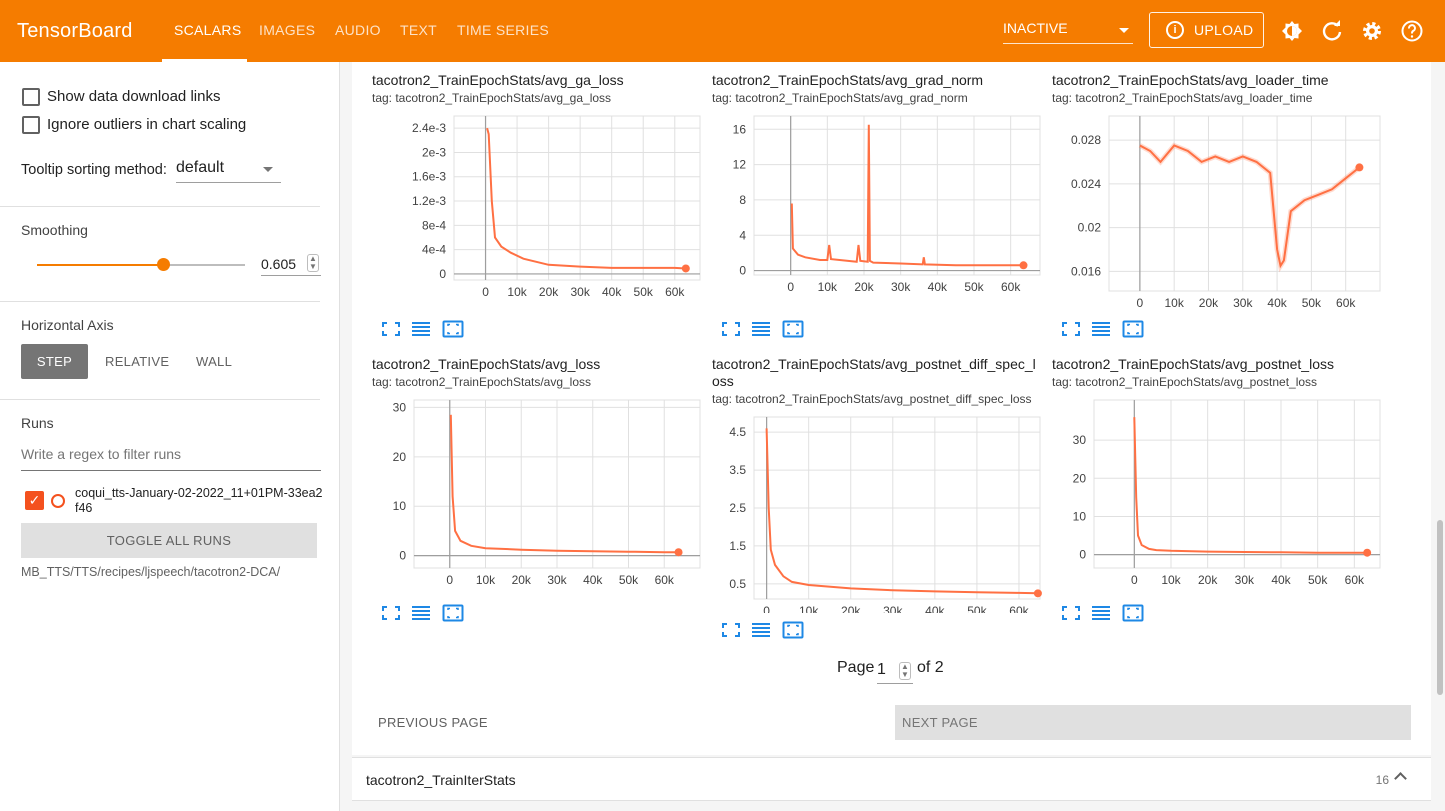 The image size is (1445, 811). What do you see at coordinates (58, 501) in the screenshot?
I see `run-color-icon` at bounding box center [58, 501].